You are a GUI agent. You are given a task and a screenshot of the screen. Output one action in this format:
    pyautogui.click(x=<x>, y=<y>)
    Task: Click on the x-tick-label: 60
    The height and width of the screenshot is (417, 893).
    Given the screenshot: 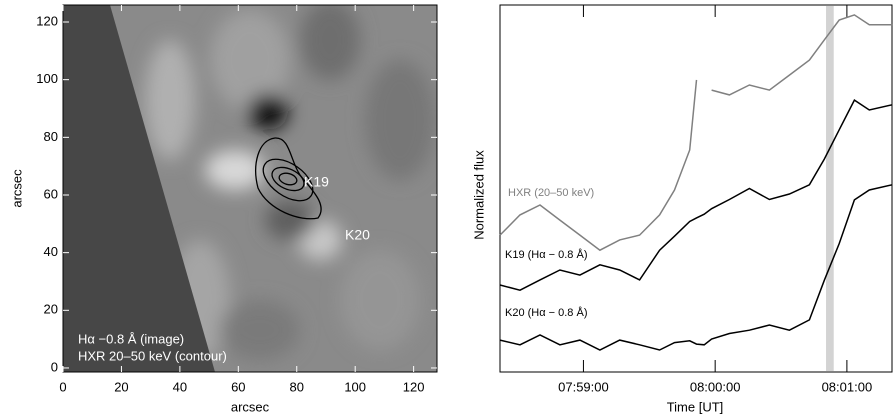 What is the action you would take?
    pyautogui.click(x=238, y=386)
    